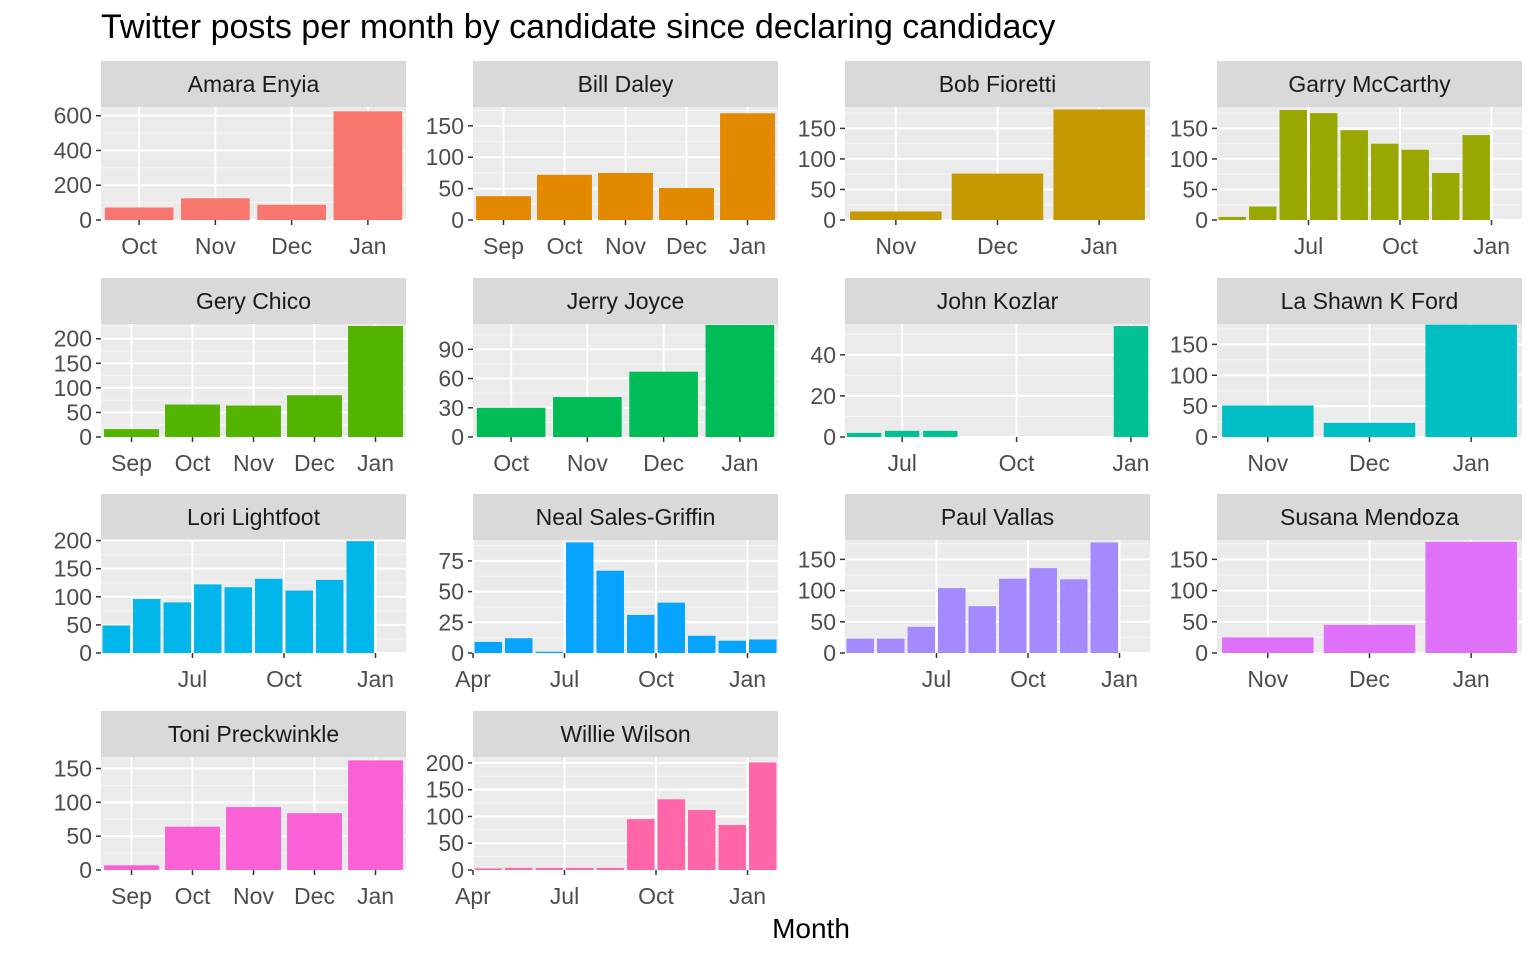  What do you see at coordinates (131, 896) in the screenshot?
I see `x-tick-label: Sep` at bounding box center [131, 896].